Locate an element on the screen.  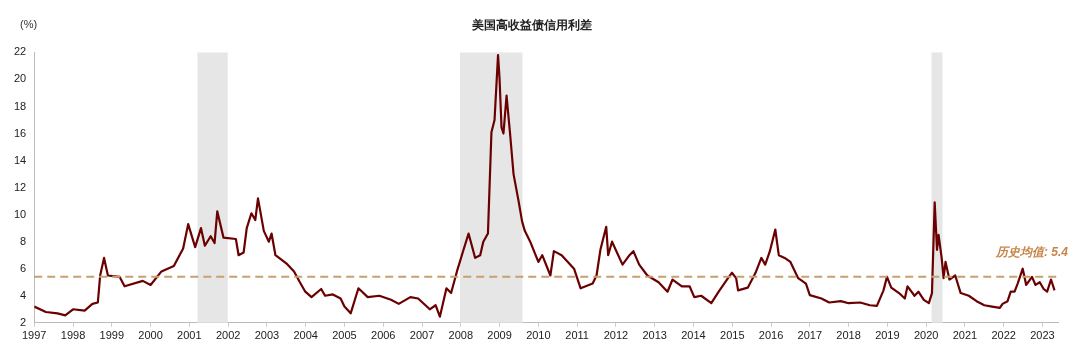
x-tick-label: 2007 is located at coordinates (422, 335).